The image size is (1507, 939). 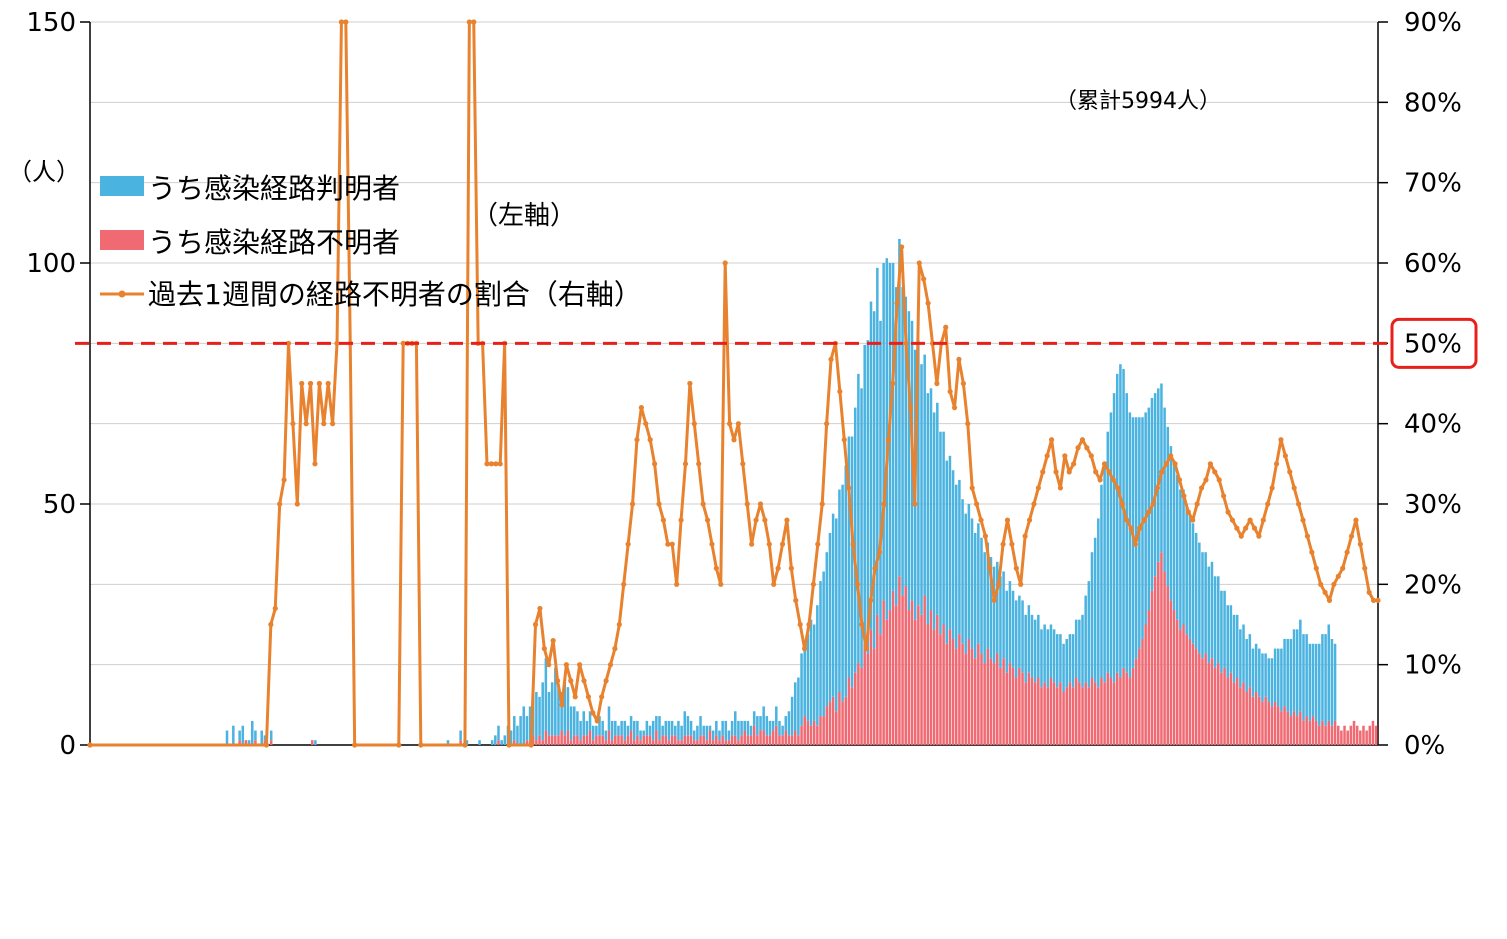 What do you see at coordinates (51, 264) in the screenshot?
I see `left-tick-label: 100` at bounding box center [51, 264].